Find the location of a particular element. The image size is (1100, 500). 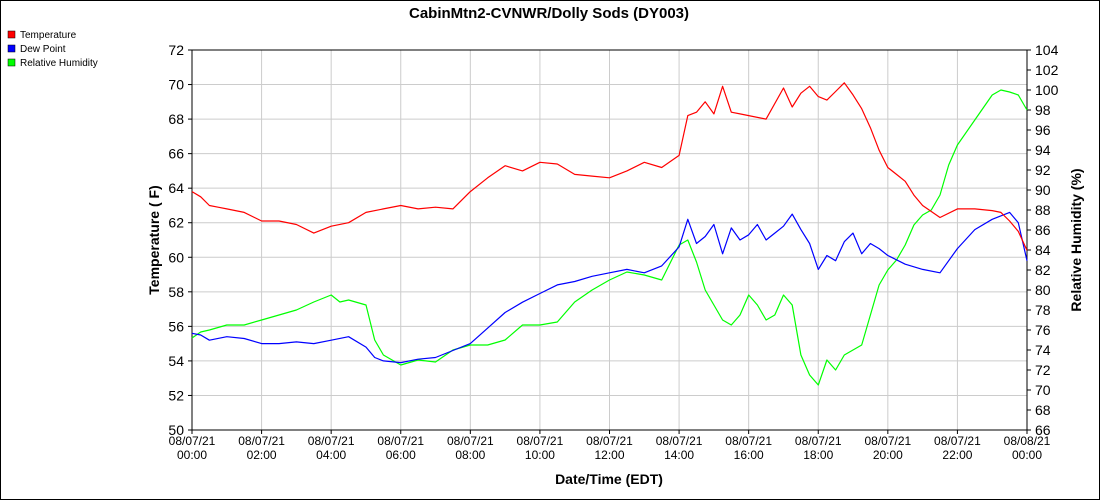

legend-item-relative-humidity: Relative Humidity is located at coordinates (52, 63).